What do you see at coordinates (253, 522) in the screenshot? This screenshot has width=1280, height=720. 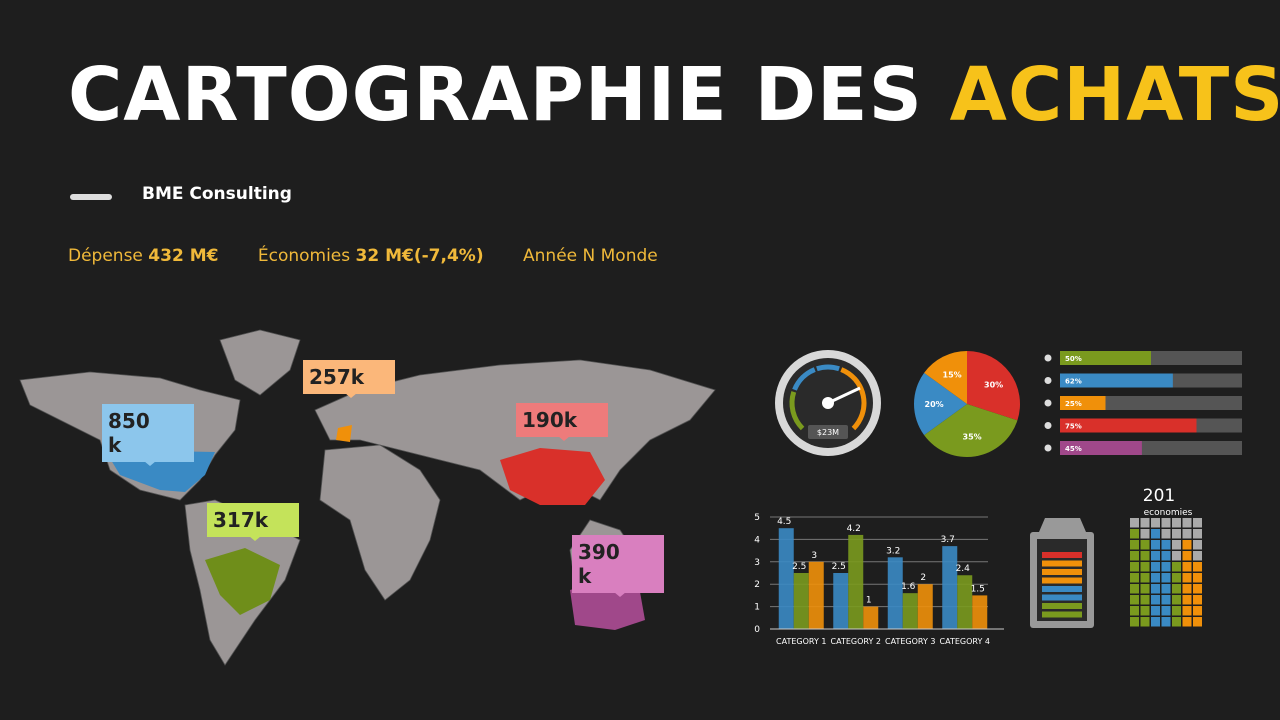 I see `map-callout: 317k` at bounding box center [253, 522].